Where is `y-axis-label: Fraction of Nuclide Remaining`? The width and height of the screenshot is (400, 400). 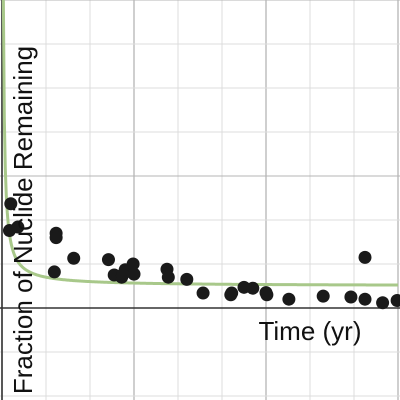 y-axis-label: Fraction of Nuclide Remaining is located at coordinates (23, 220).